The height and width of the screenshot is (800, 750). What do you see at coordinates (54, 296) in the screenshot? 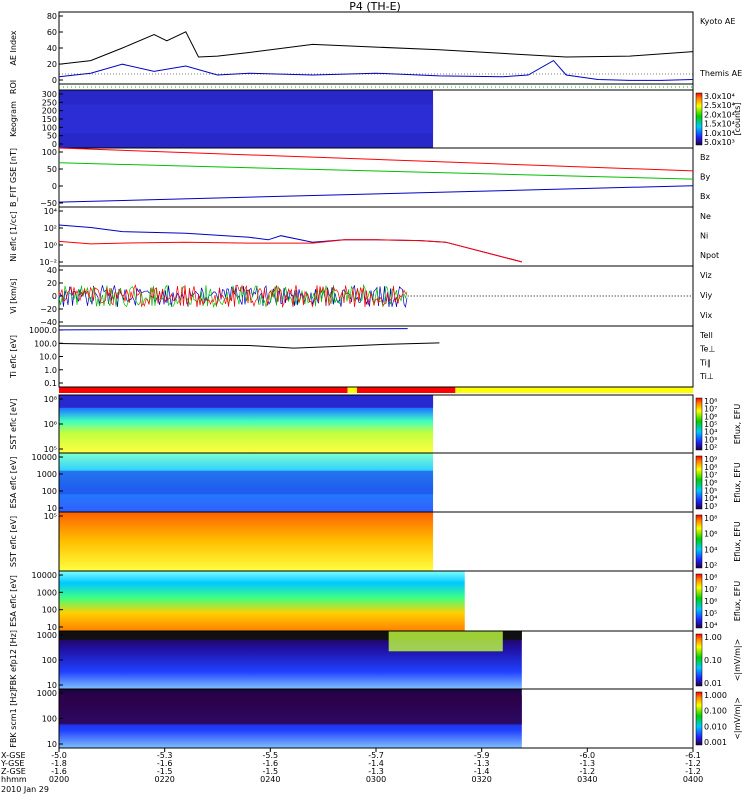
I see `vi-ytick-label: 0` at bounding box center [54, 296].